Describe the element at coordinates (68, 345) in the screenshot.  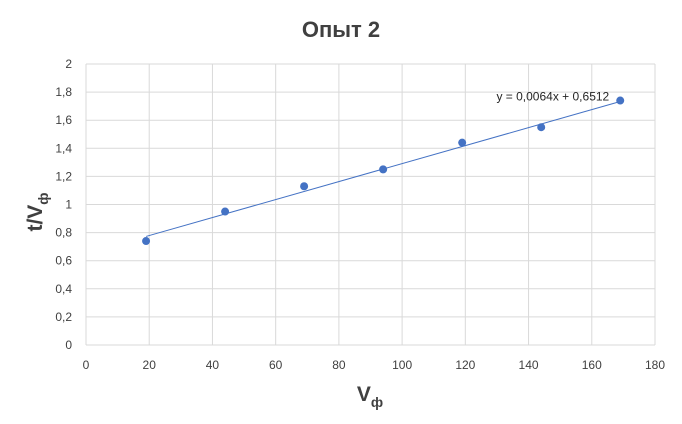
I see `y-tick-label: 0` at that location.